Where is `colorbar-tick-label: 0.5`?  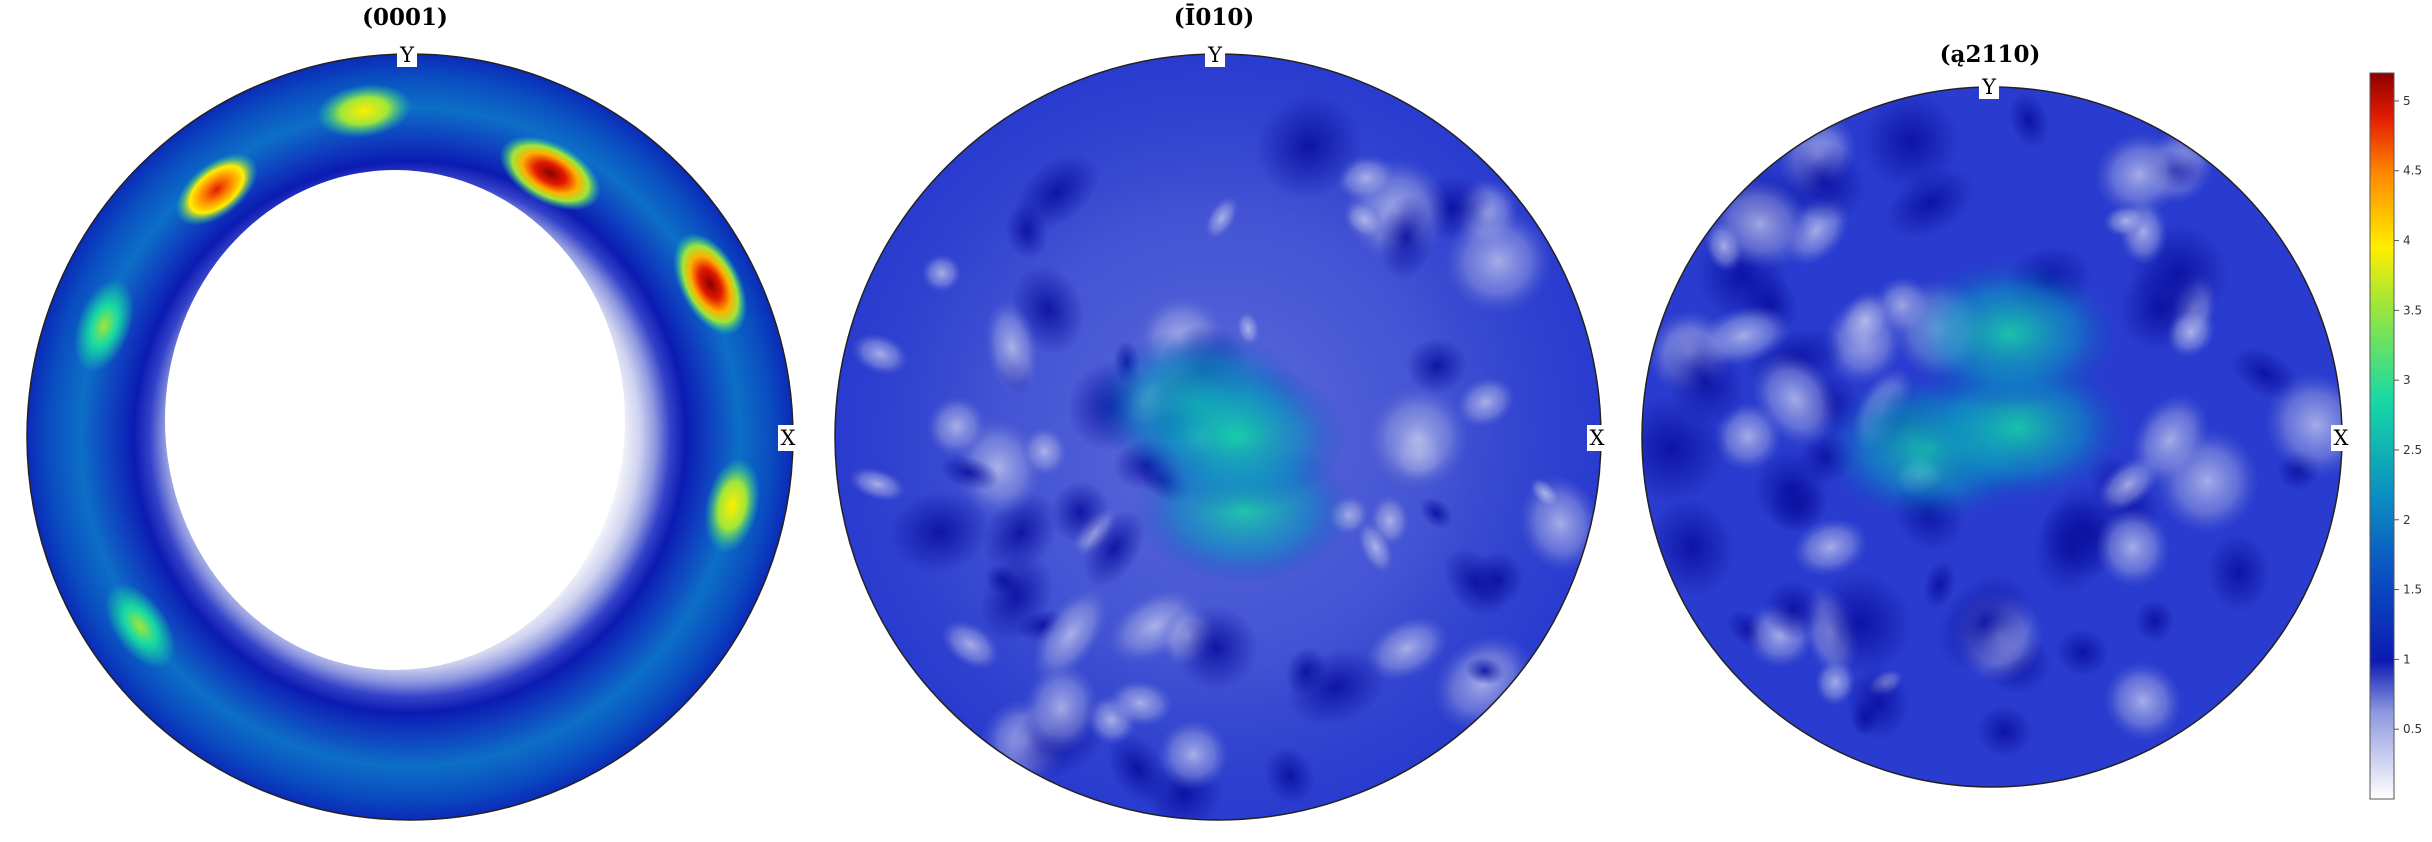 colorbar-tick-label: 0.5 is located at coordinates (2412, 729).